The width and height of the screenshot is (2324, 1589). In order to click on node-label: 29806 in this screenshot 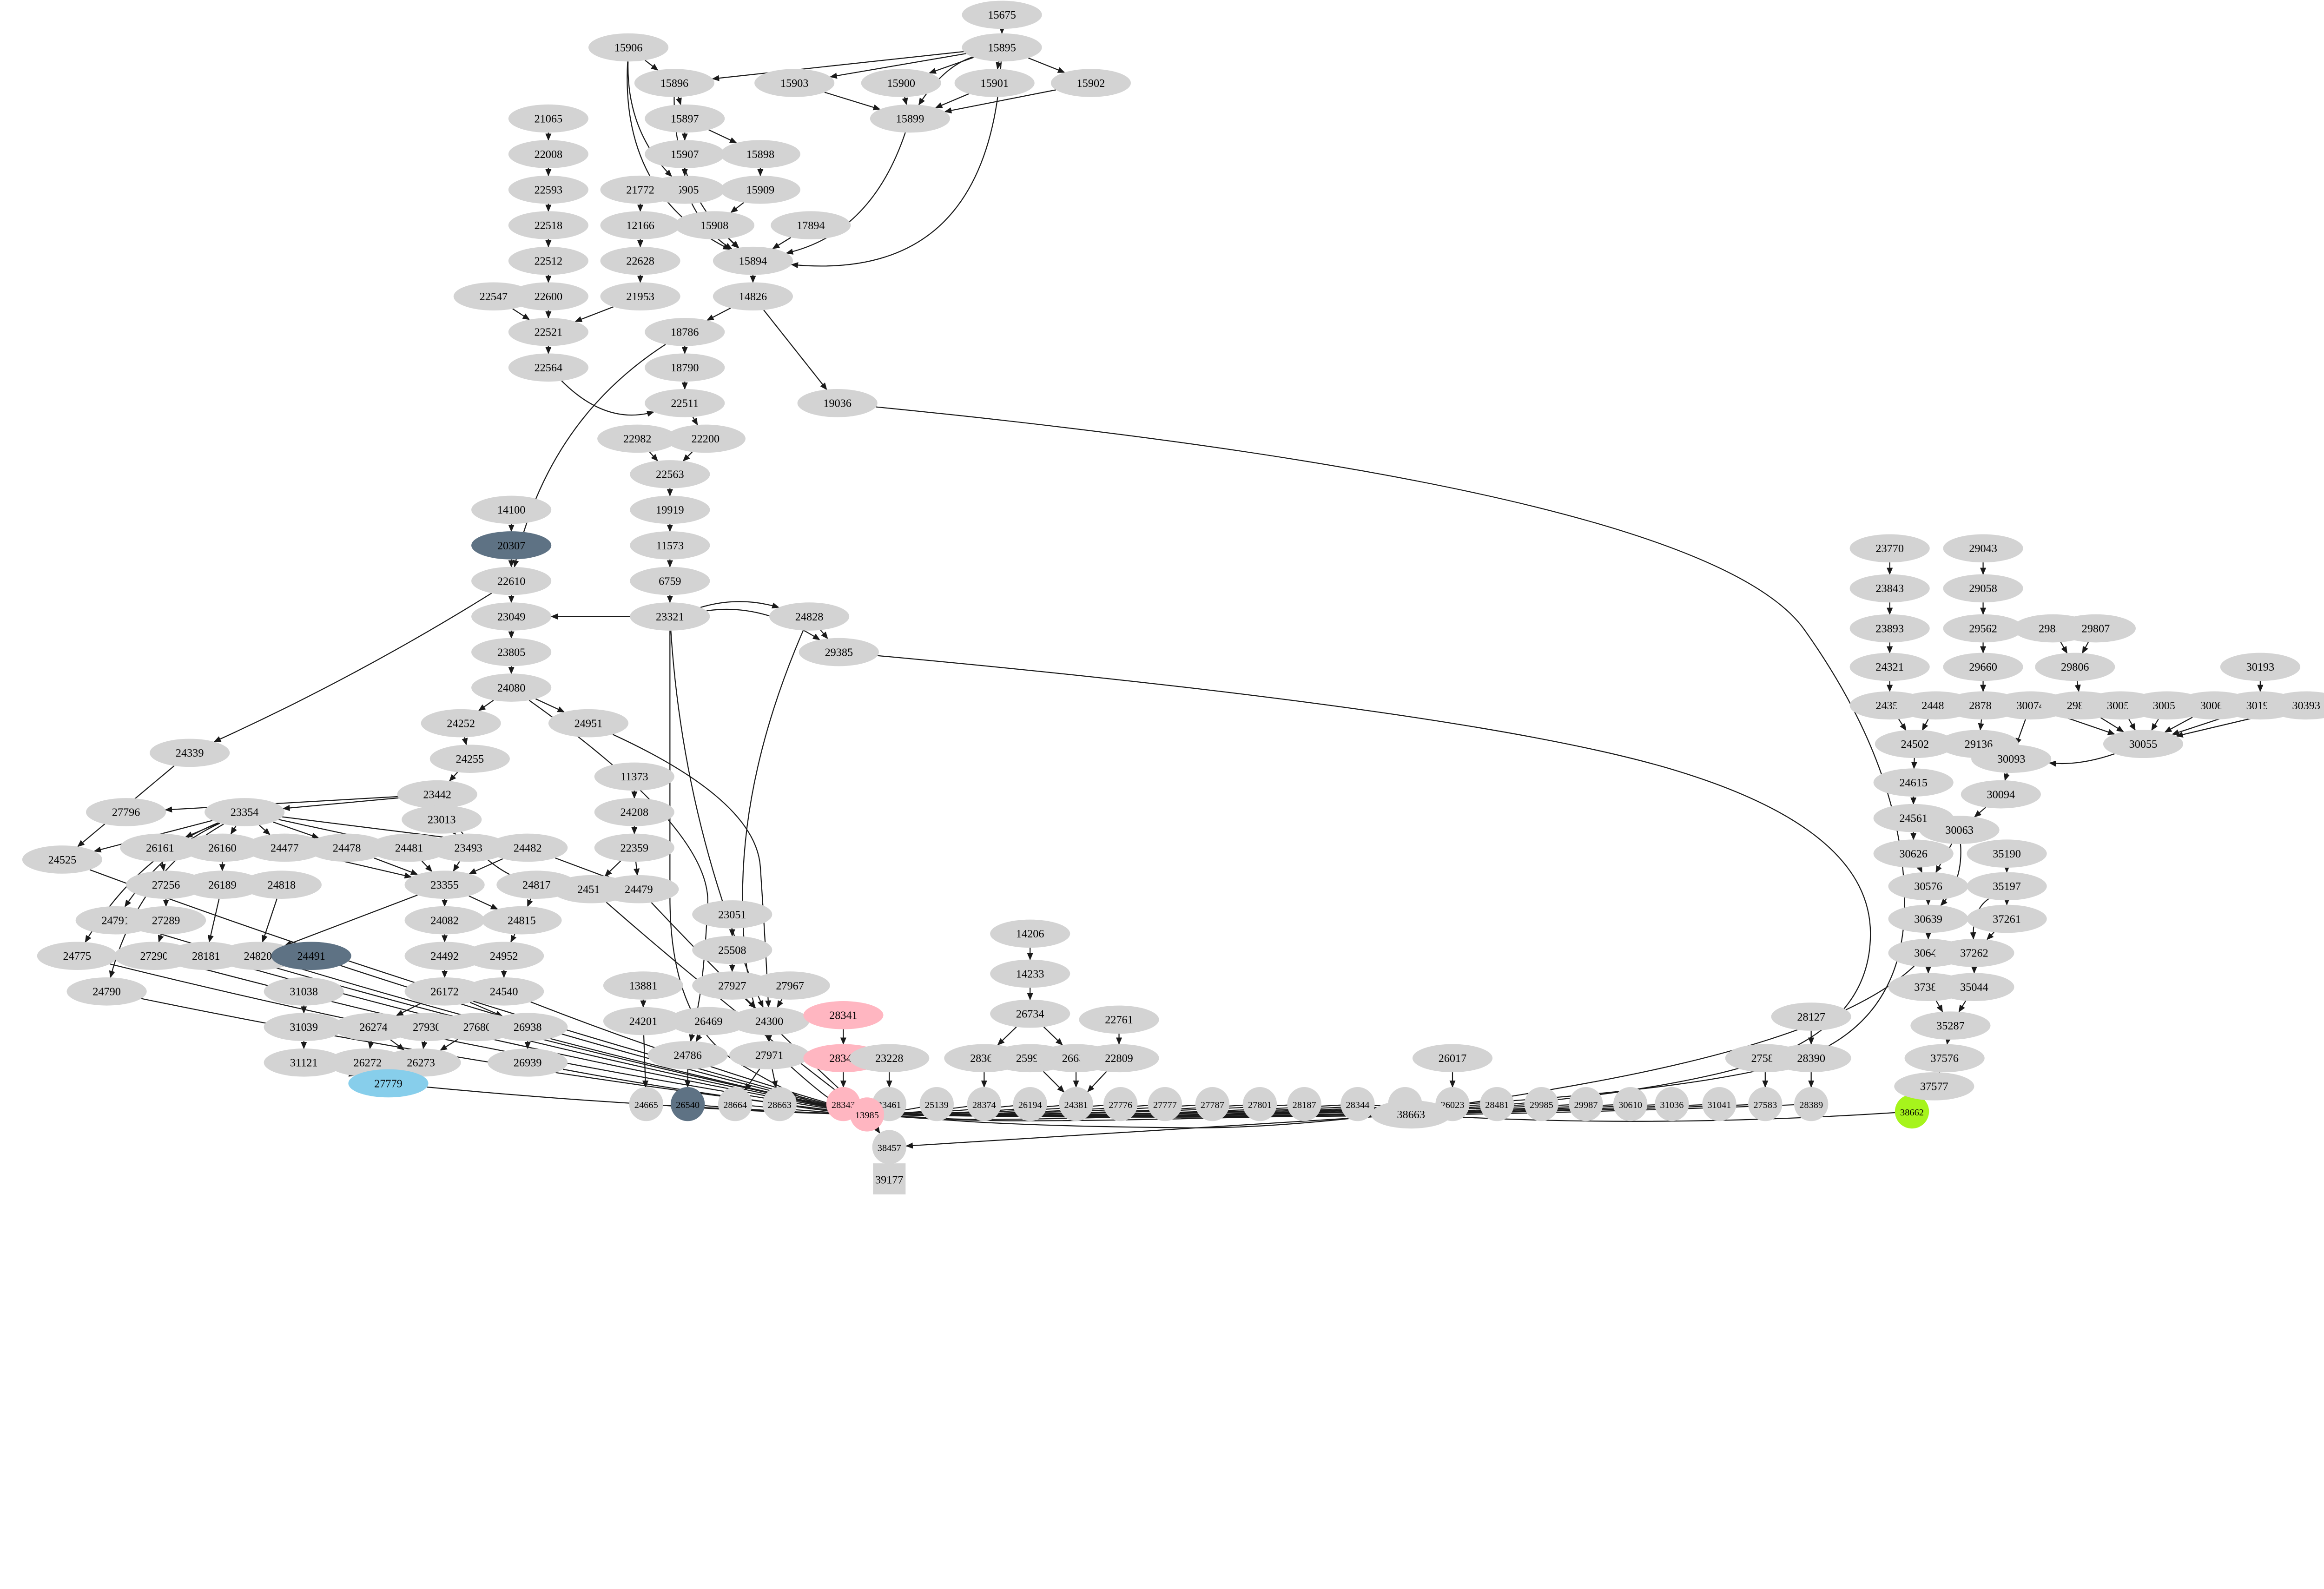, I will do `click(2075, 667)`.